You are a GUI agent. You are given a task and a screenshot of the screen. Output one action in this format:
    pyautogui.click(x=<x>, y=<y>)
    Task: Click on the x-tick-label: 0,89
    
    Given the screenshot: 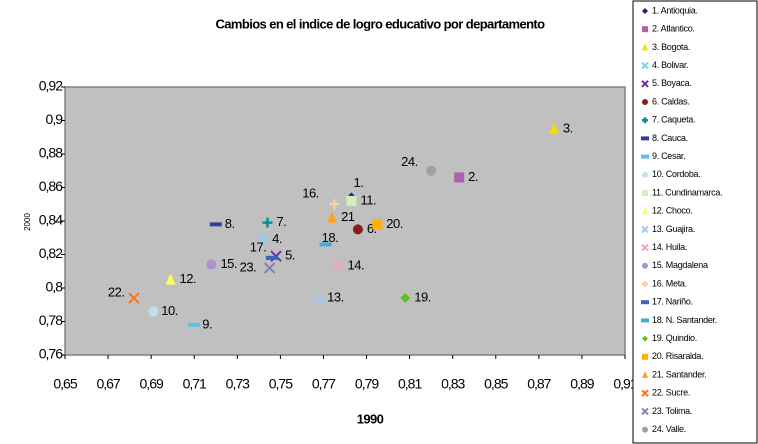 What is the action you would take?
    pyautogui.click(x=582, y=384)
    